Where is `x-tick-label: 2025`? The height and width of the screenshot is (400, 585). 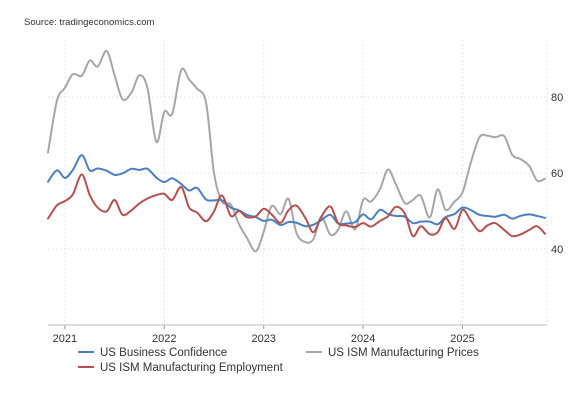 x-tick-label: 2025 is located at coordinates (462, 339).